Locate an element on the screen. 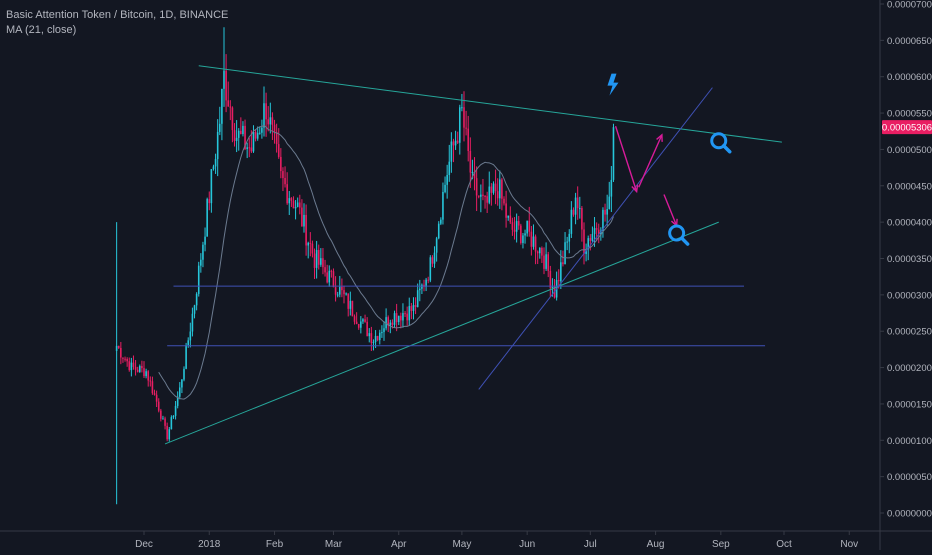  last-price-tag is located at coordinates (907, 127).